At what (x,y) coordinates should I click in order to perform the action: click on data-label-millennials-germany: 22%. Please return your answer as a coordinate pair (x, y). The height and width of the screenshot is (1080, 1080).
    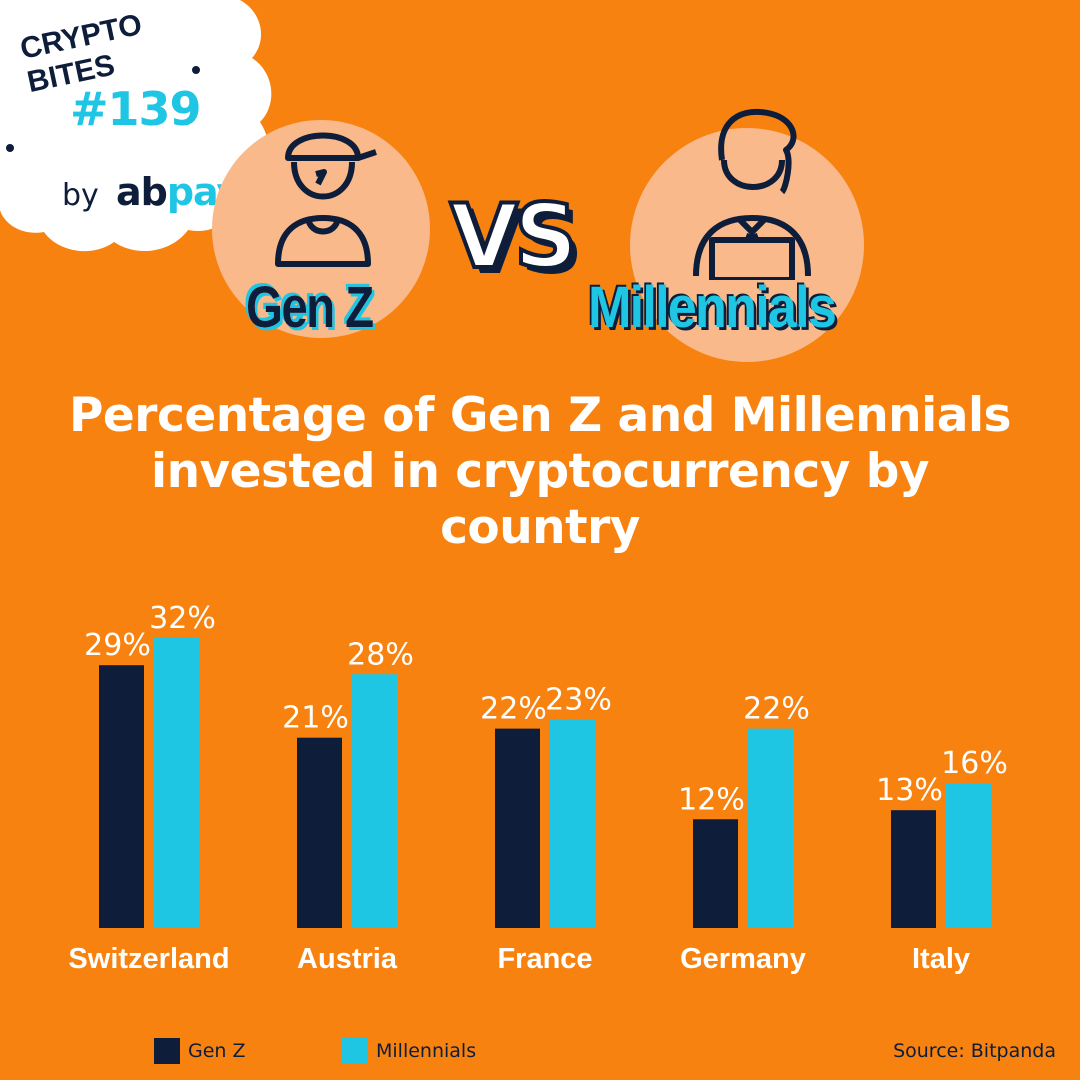
    Looking at the image, I should click on (776, 709).